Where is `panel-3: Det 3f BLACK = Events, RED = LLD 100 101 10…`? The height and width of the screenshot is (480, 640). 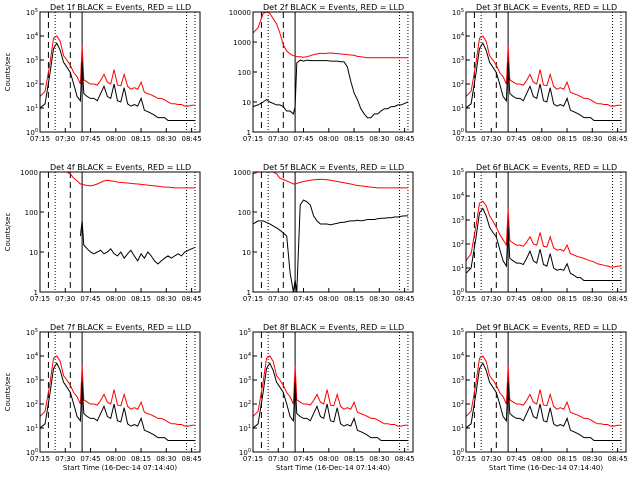 panel-3: Det 3f BLACK = Events, RED = LLD 100 101 10… is located at coordinates (540, 73).